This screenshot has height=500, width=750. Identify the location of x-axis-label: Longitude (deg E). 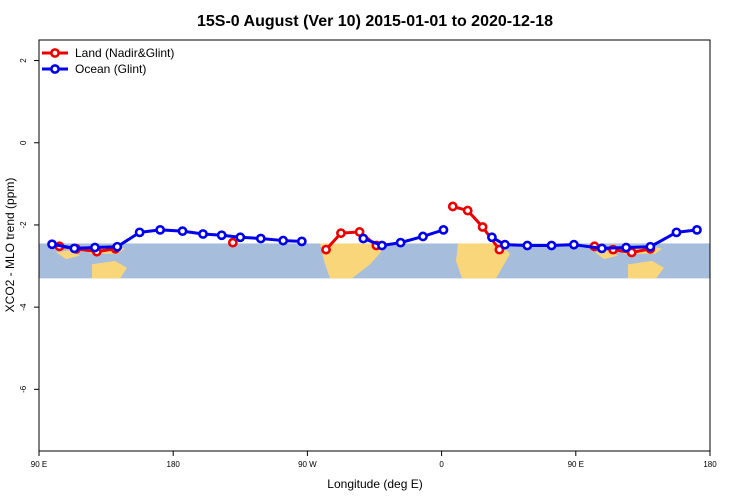
(374, 484).